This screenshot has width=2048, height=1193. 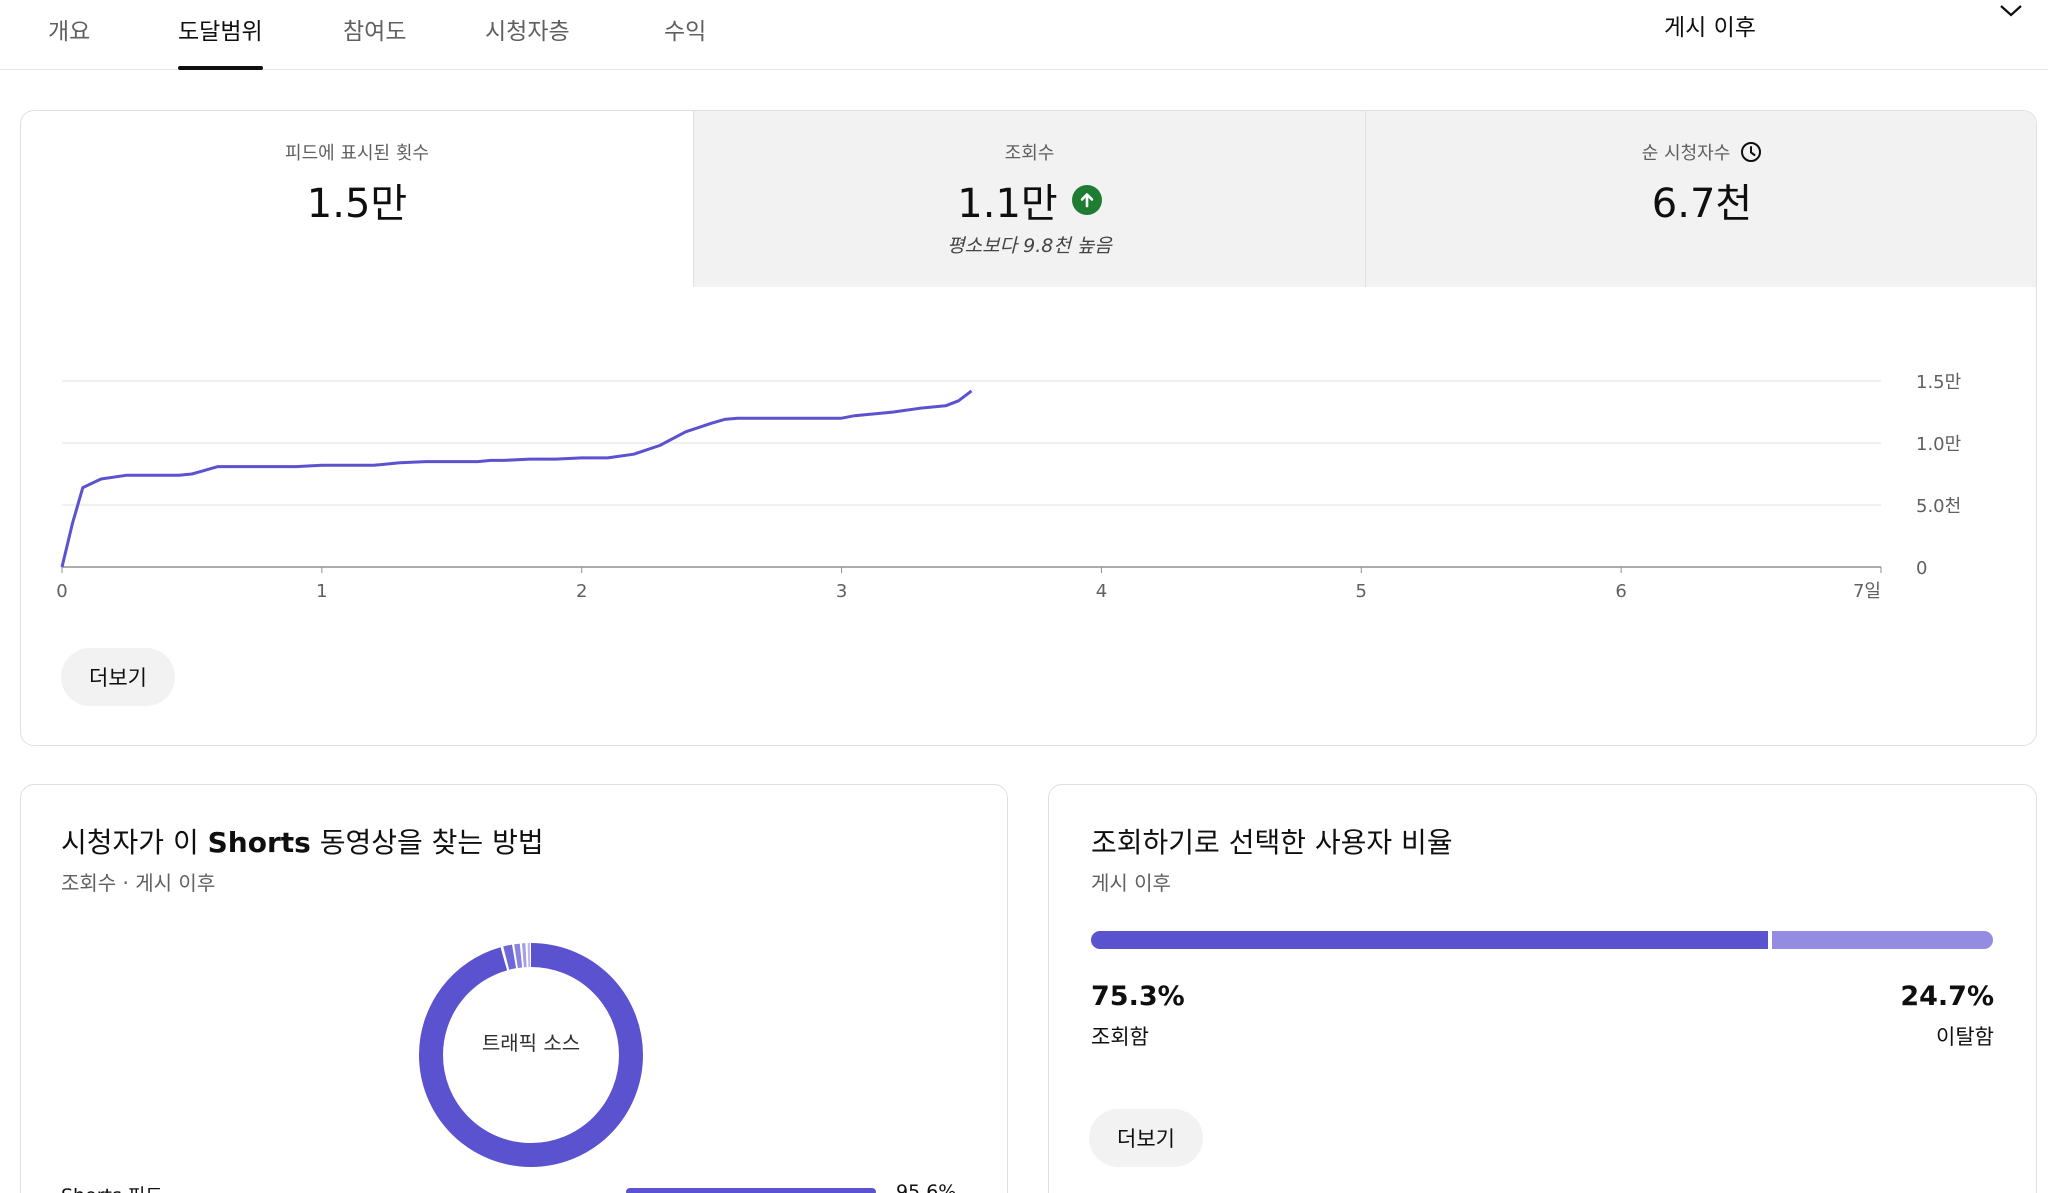 I want to click on tab-reach: 도달범위, so click(x=220, y=41).